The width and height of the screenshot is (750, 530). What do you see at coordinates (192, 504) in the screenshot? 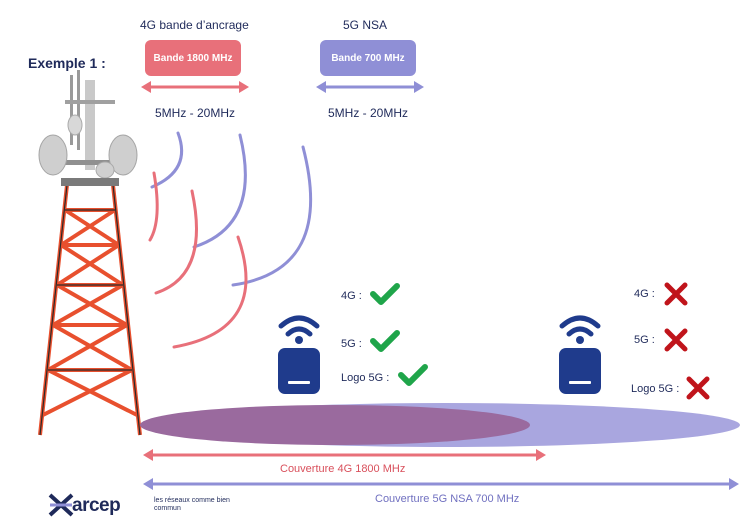
I see `arcep-tagline: les réseaux comme bien commun` at bounding box center [192, 504].